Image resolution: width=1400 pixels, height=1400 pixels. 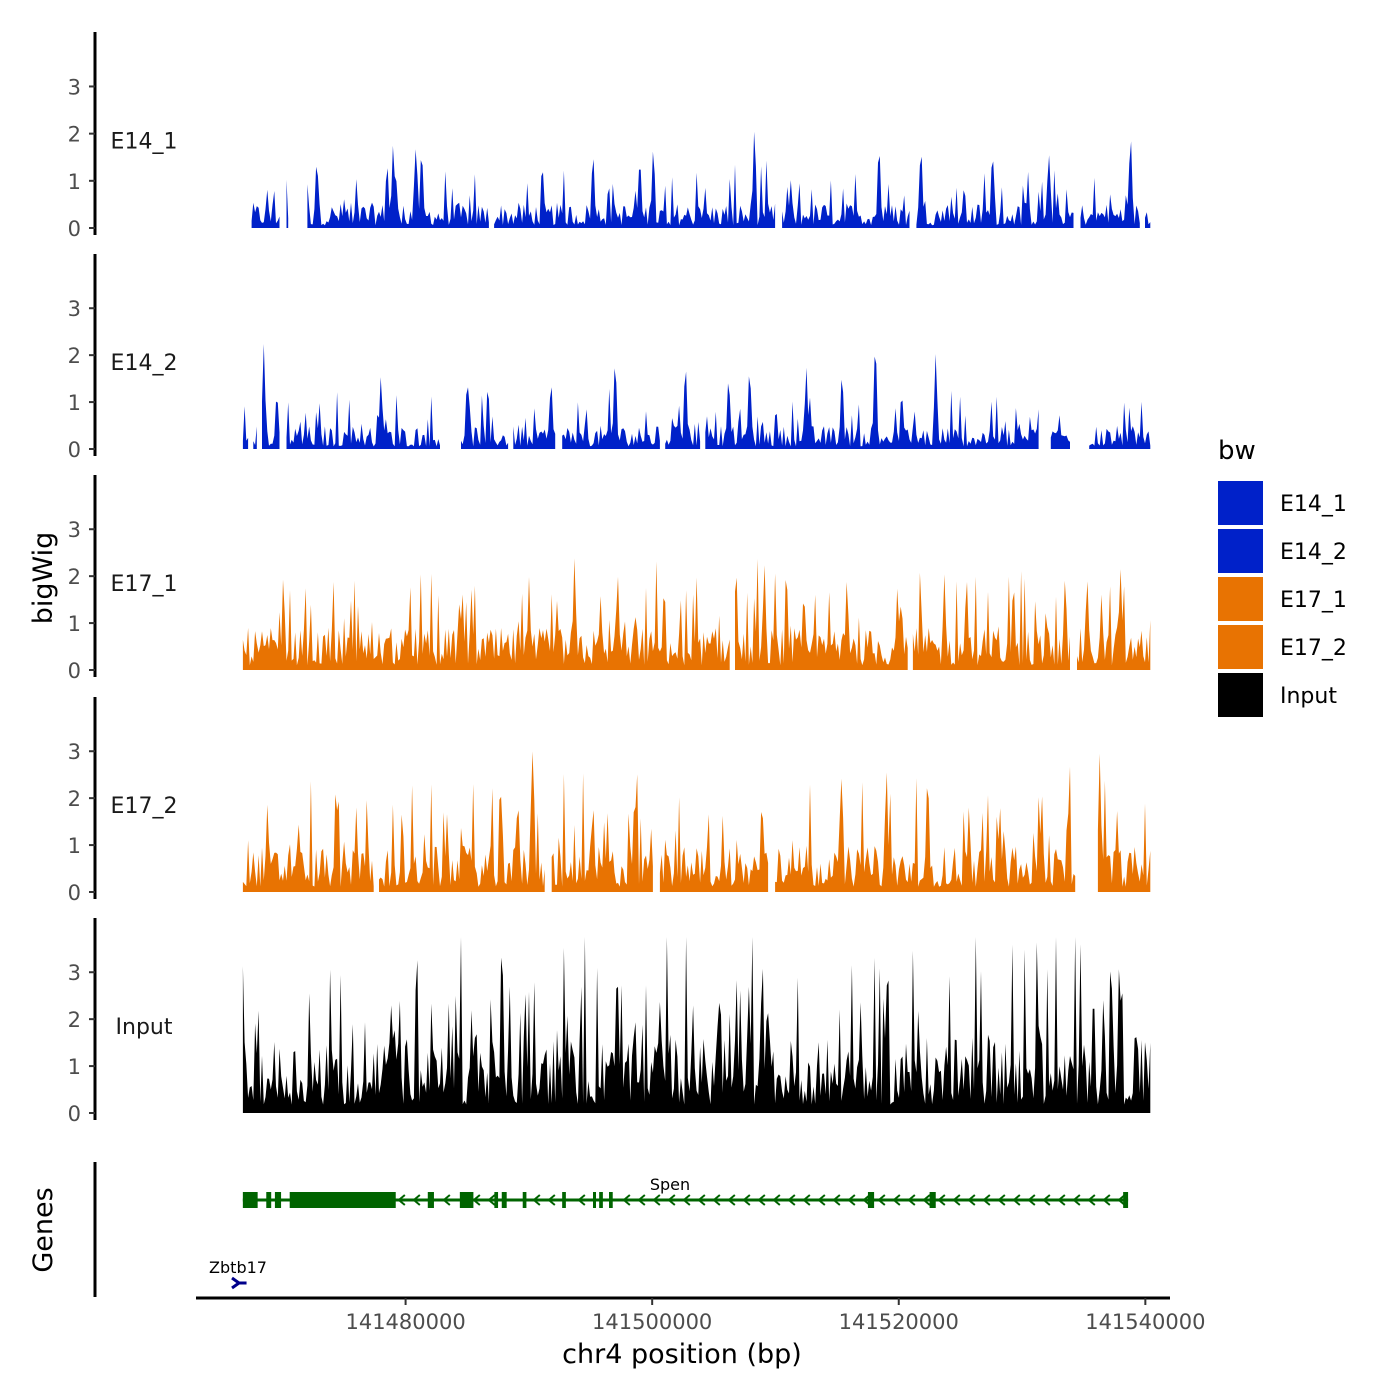 I want to click on x-axis: 141480000 141500000 141520000 141540000, so click(x=700, y=1315).